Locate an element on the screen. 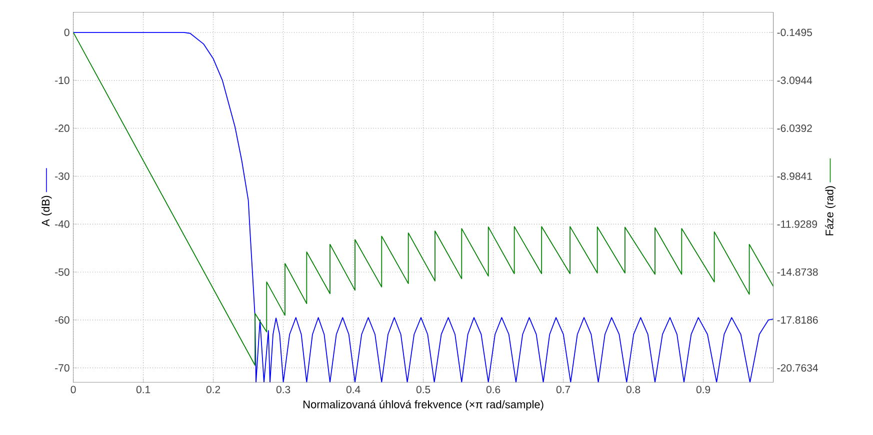 This screenshot has height=435, width=873. y2-axis-title: Fáze (rad) is located at coordinates (830, 211).